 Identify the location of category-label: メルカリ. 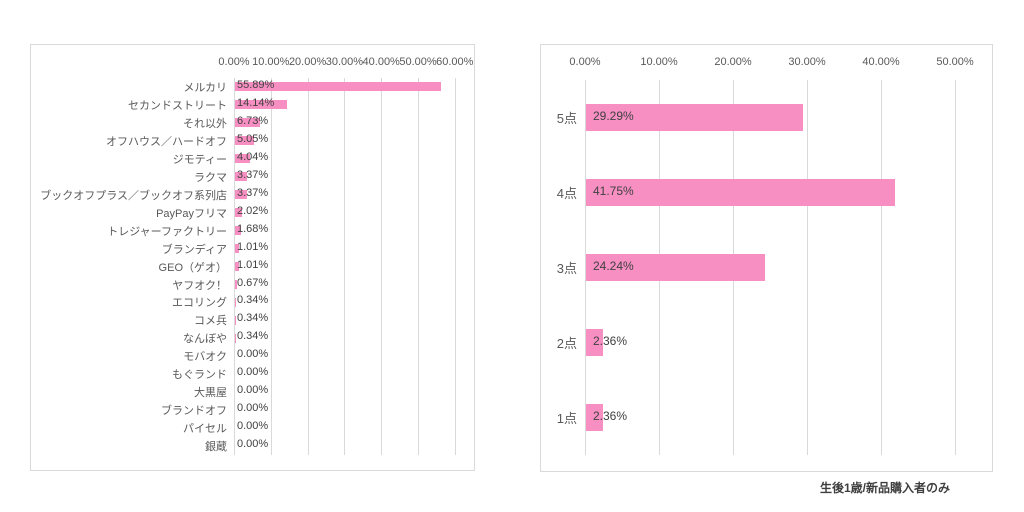
(205, 88).